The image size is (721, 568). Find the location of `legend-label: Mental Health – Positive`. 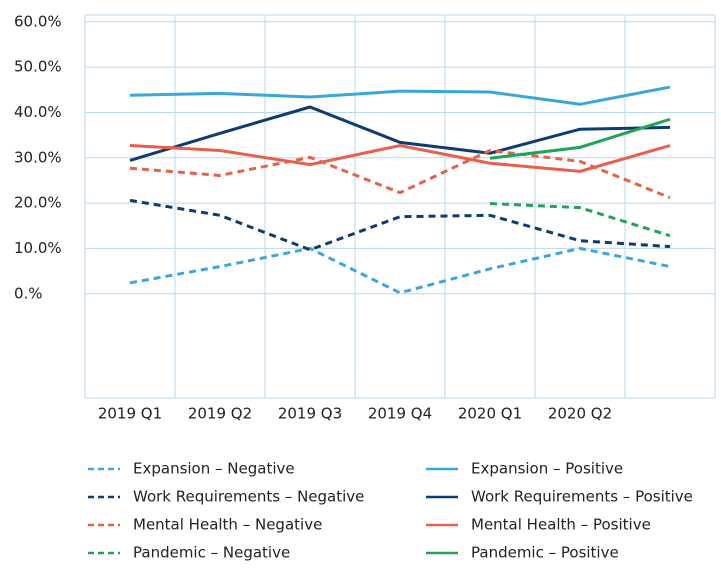

legend-label: Mental Health – Positive is located at coordinates (561, 525).